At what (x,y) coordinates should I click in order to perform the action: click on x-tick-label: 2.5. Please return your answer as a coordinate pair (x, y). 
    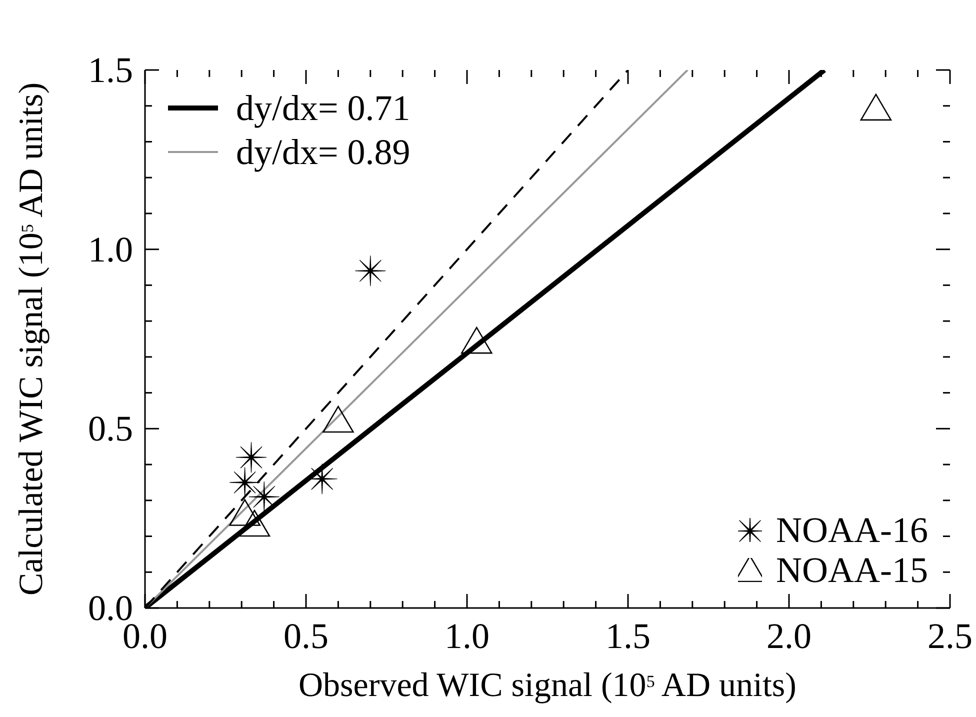
    Looking at the image, I should click on (950, 636).